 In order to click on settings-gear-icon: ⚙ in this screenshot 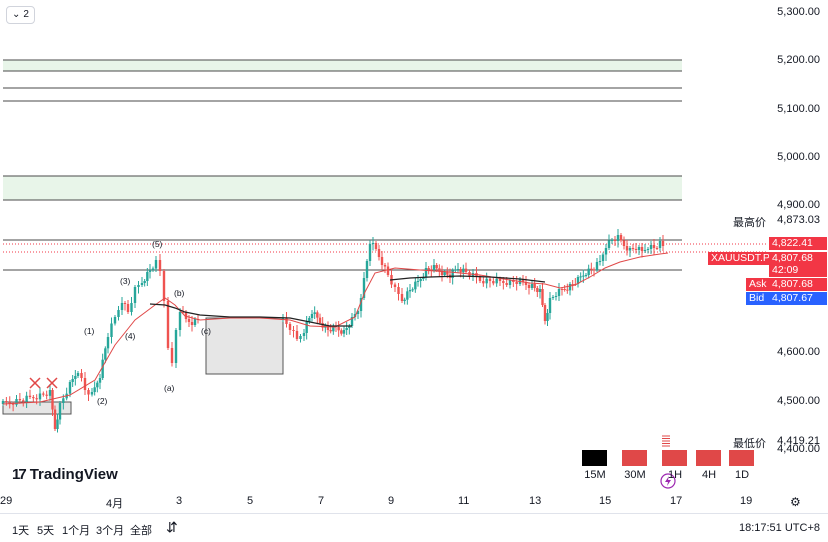, I will do `click(795, 502)`.